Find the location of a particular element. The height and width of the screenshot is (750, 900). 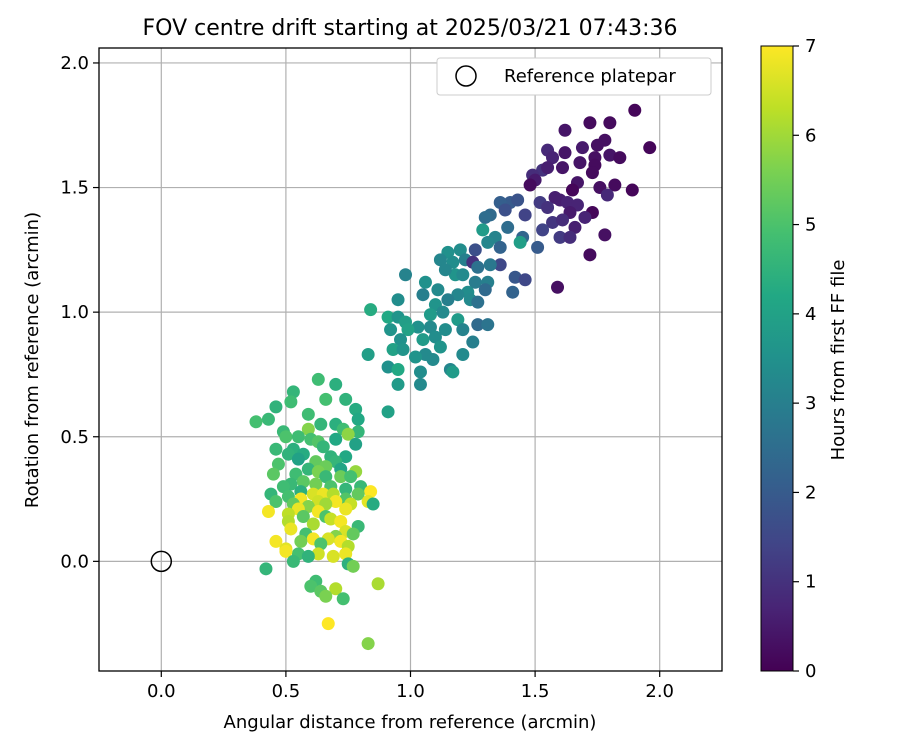

colorbar-tick-label: 5 is located at coordinates (810, 225).